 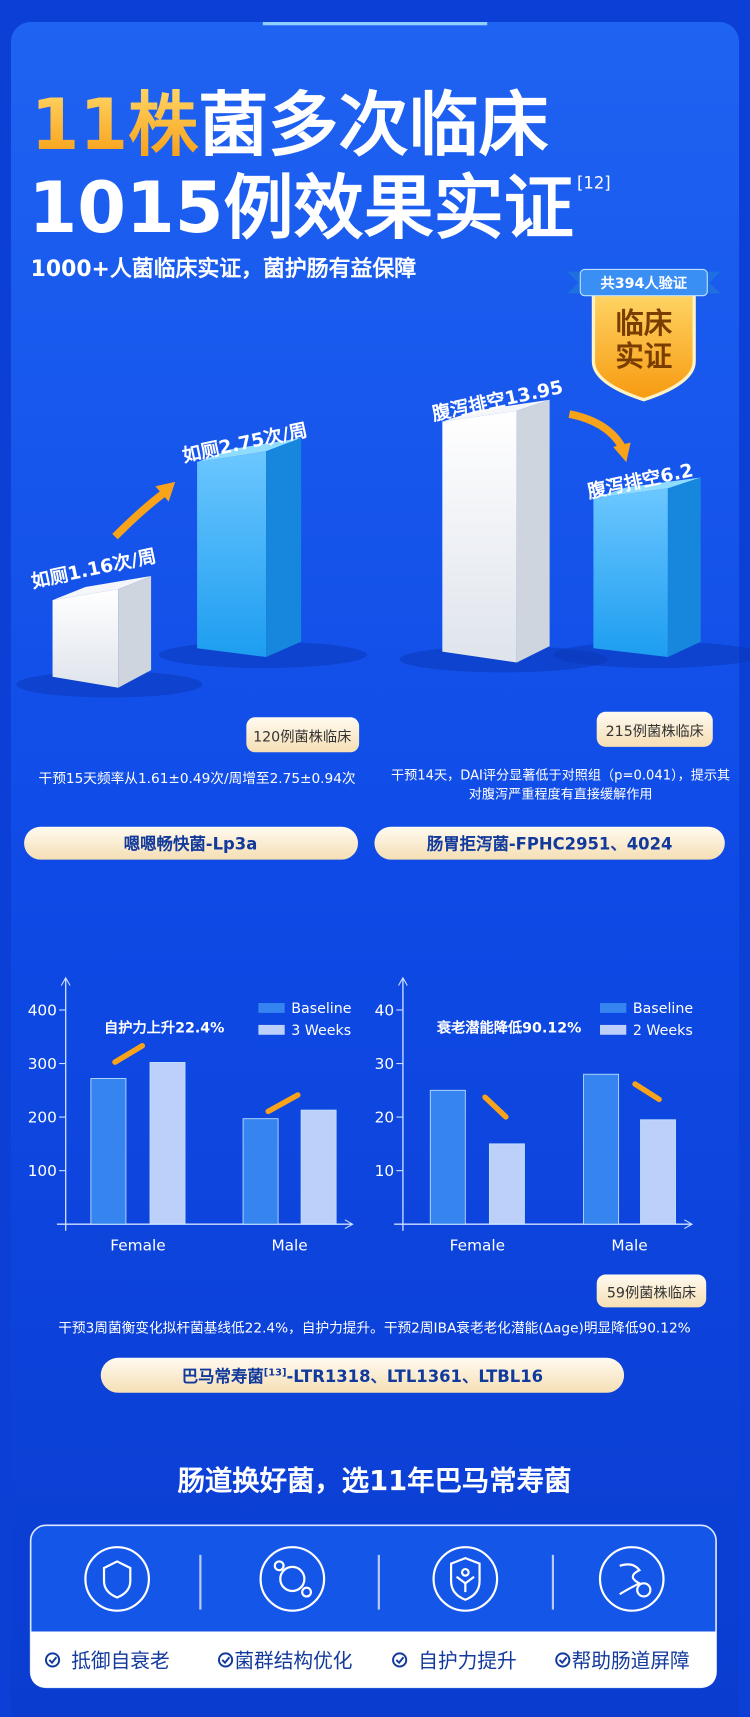 I want to click on arrow-head, so click(x=165, y=491).